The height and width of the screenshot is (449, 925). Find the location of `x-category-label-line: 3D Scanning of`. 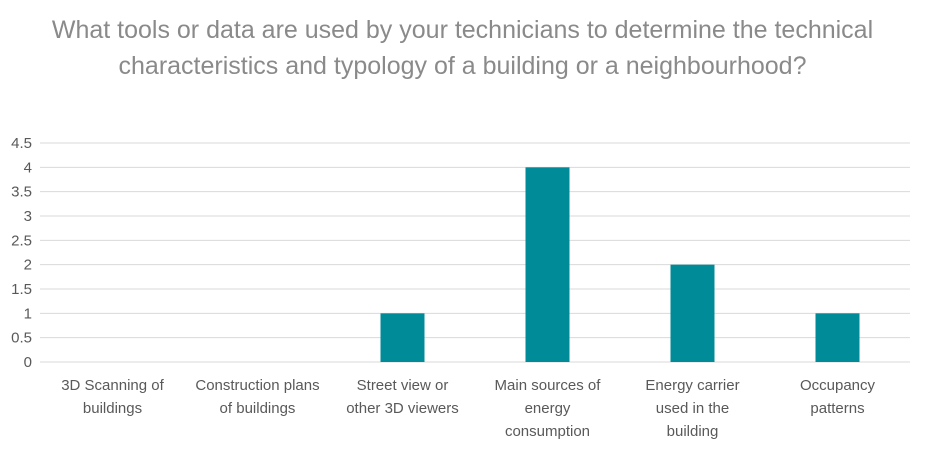

x-category-label-line: 3D Scanning of is located at coordinates (112, 385).